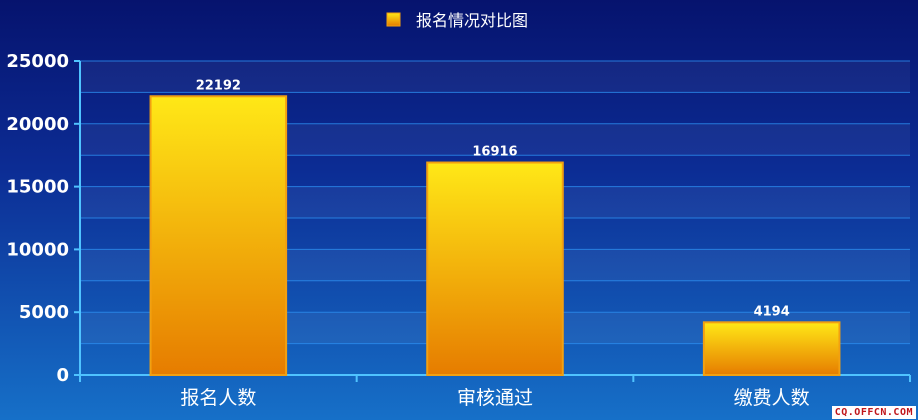  Describe the element at coordinates (62, 375) in the screenshot. I see `y-tick-label: 0` at that location.